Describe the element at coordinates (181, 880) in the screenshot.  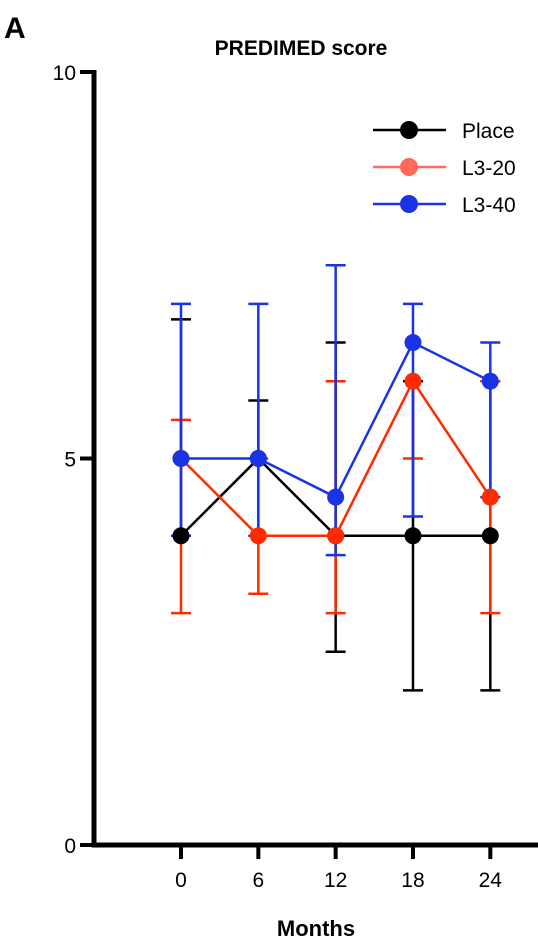
I see `x-tick-label: 0` at that location.